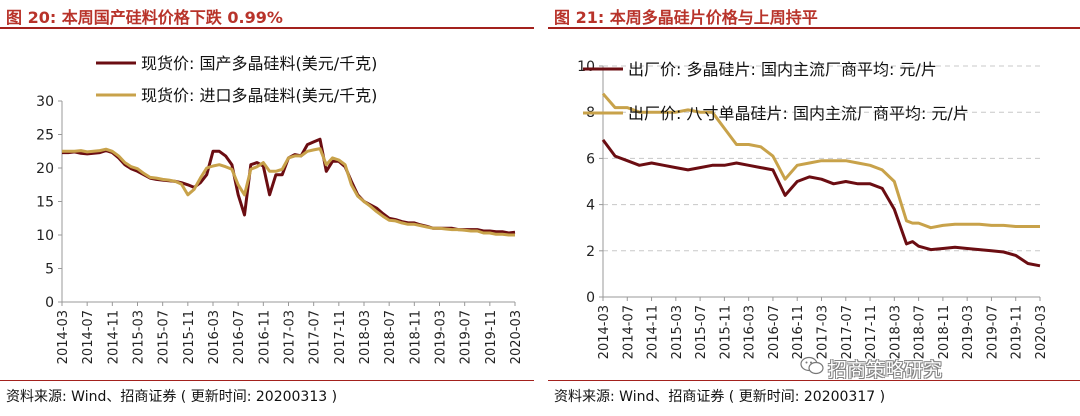 Image resolution: width=1080 pixels, height=416 pixels. What do you see at coordinates (45, 169) in the screenshot?
I see `y-tick-label: 20` at bounding box center [45, 169].